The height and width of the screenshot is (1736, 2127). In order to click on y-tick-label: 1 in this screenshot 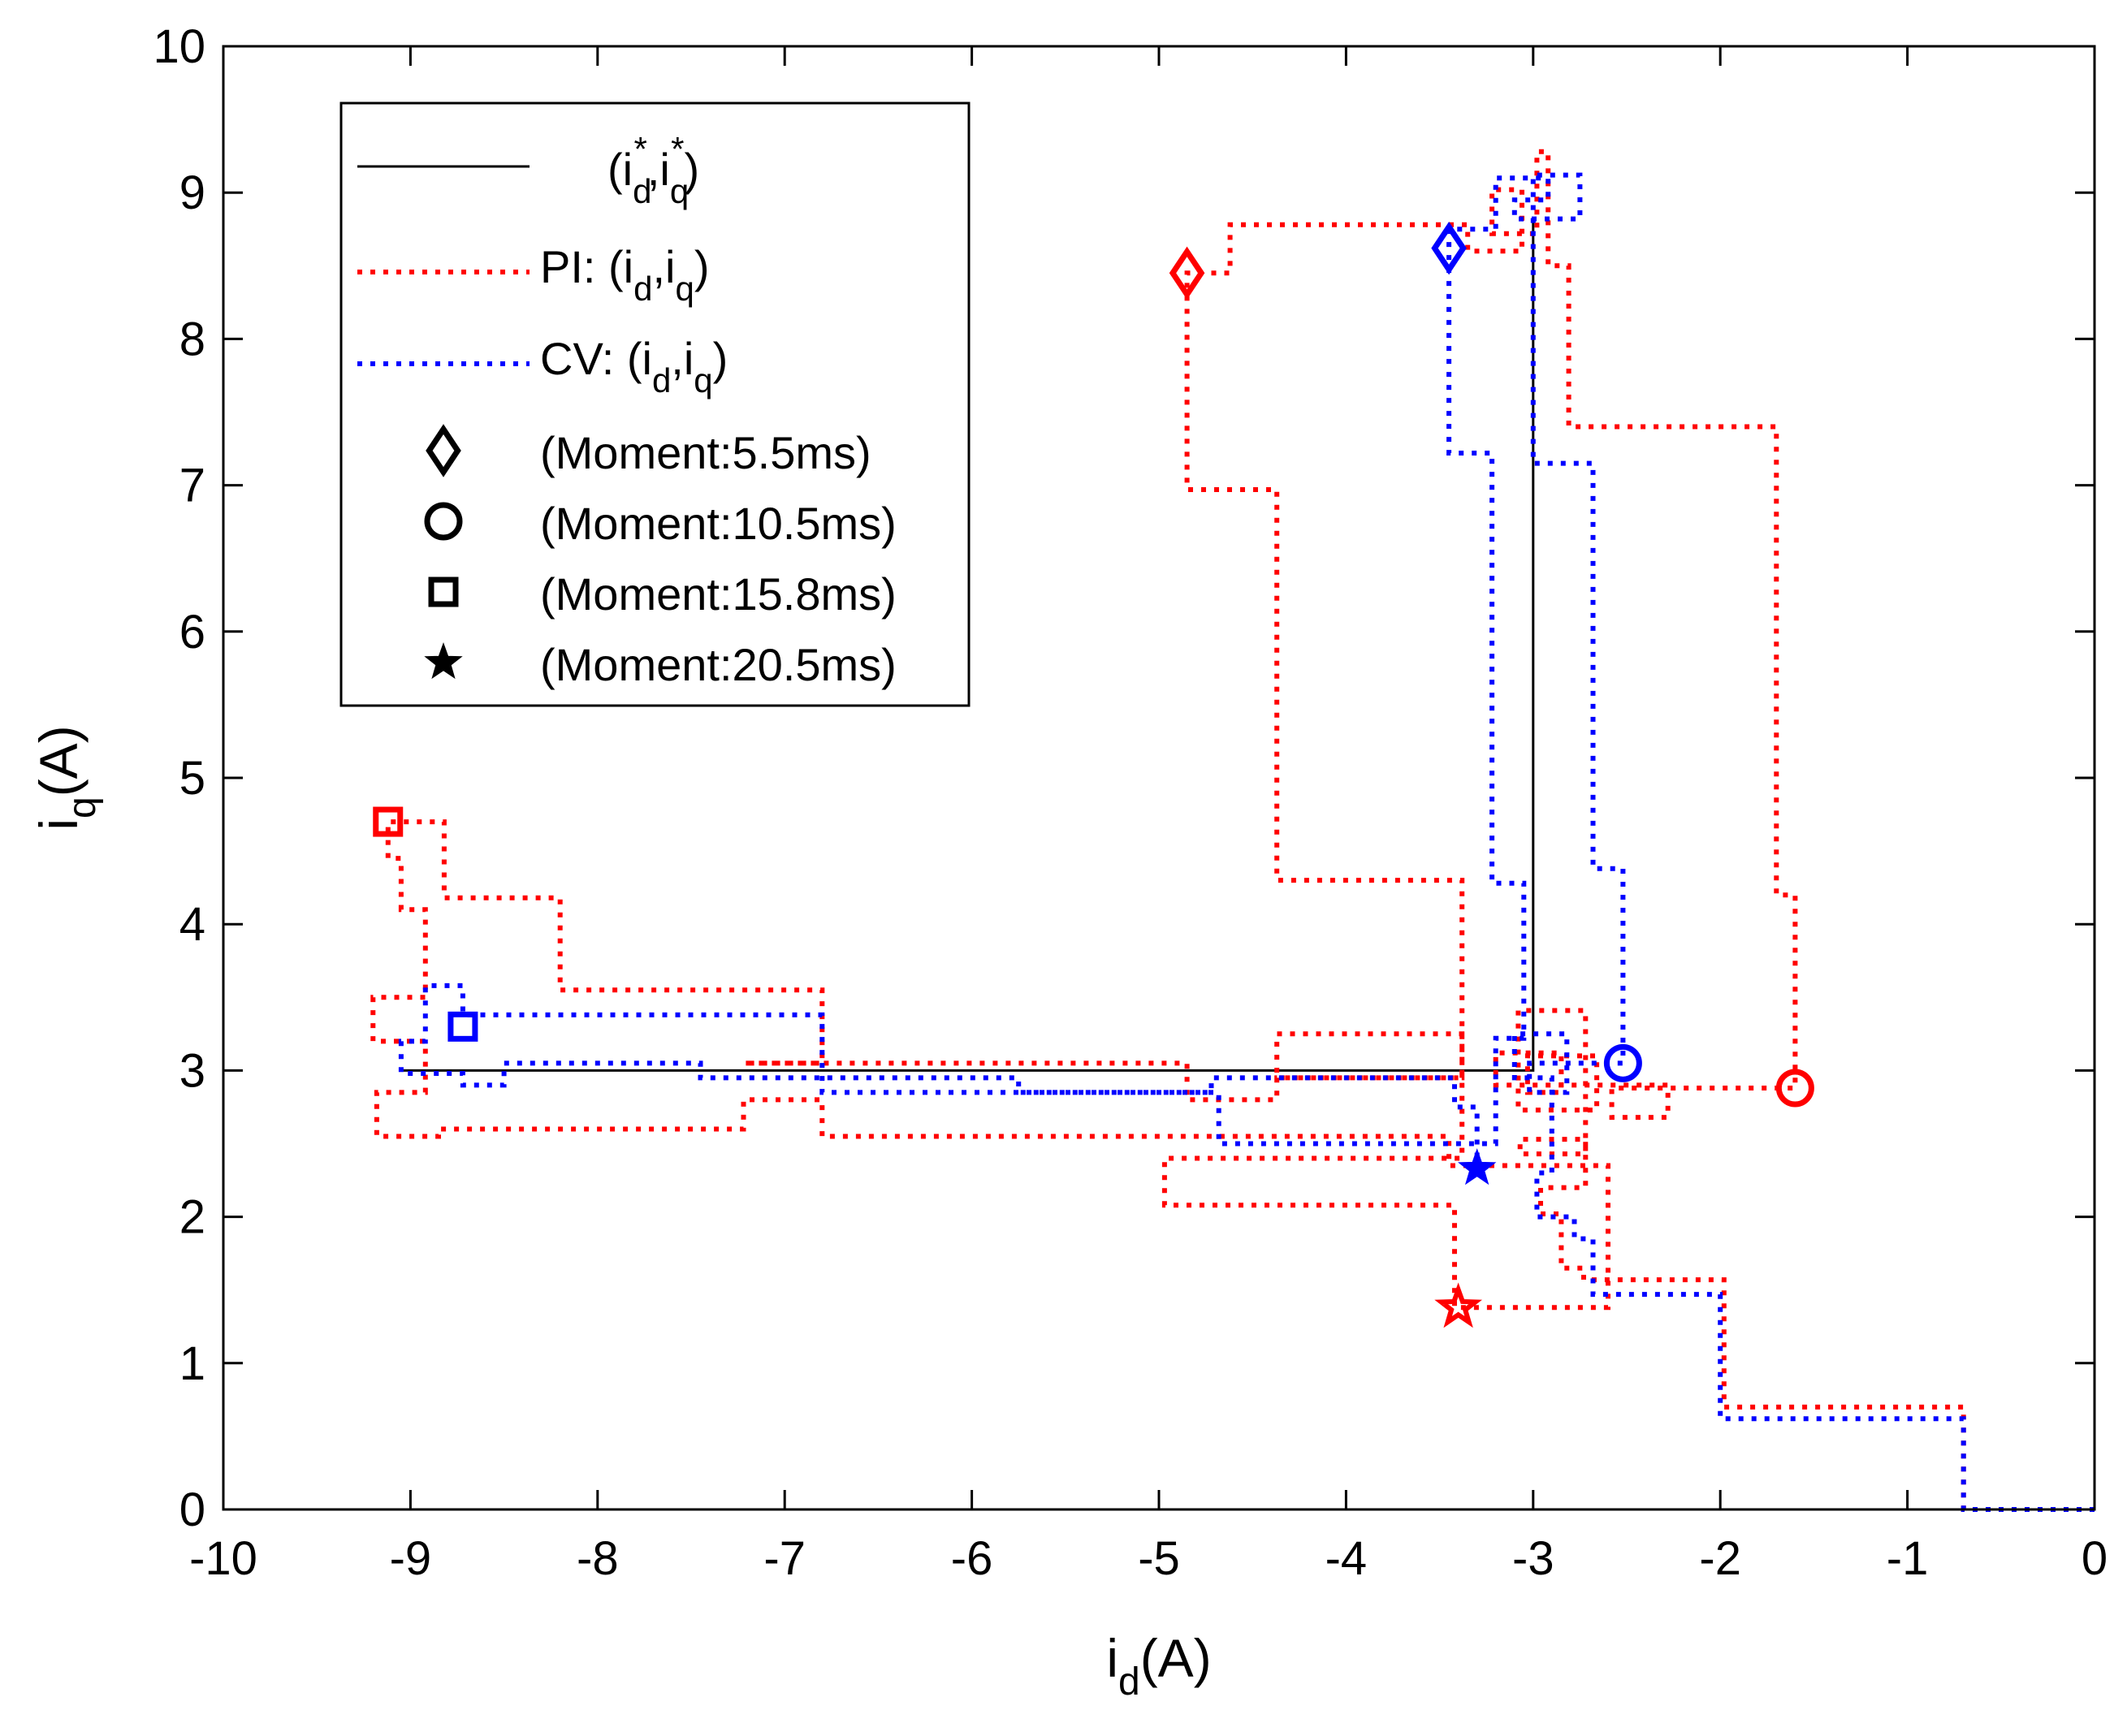, I will do `click(192, 1363)`.